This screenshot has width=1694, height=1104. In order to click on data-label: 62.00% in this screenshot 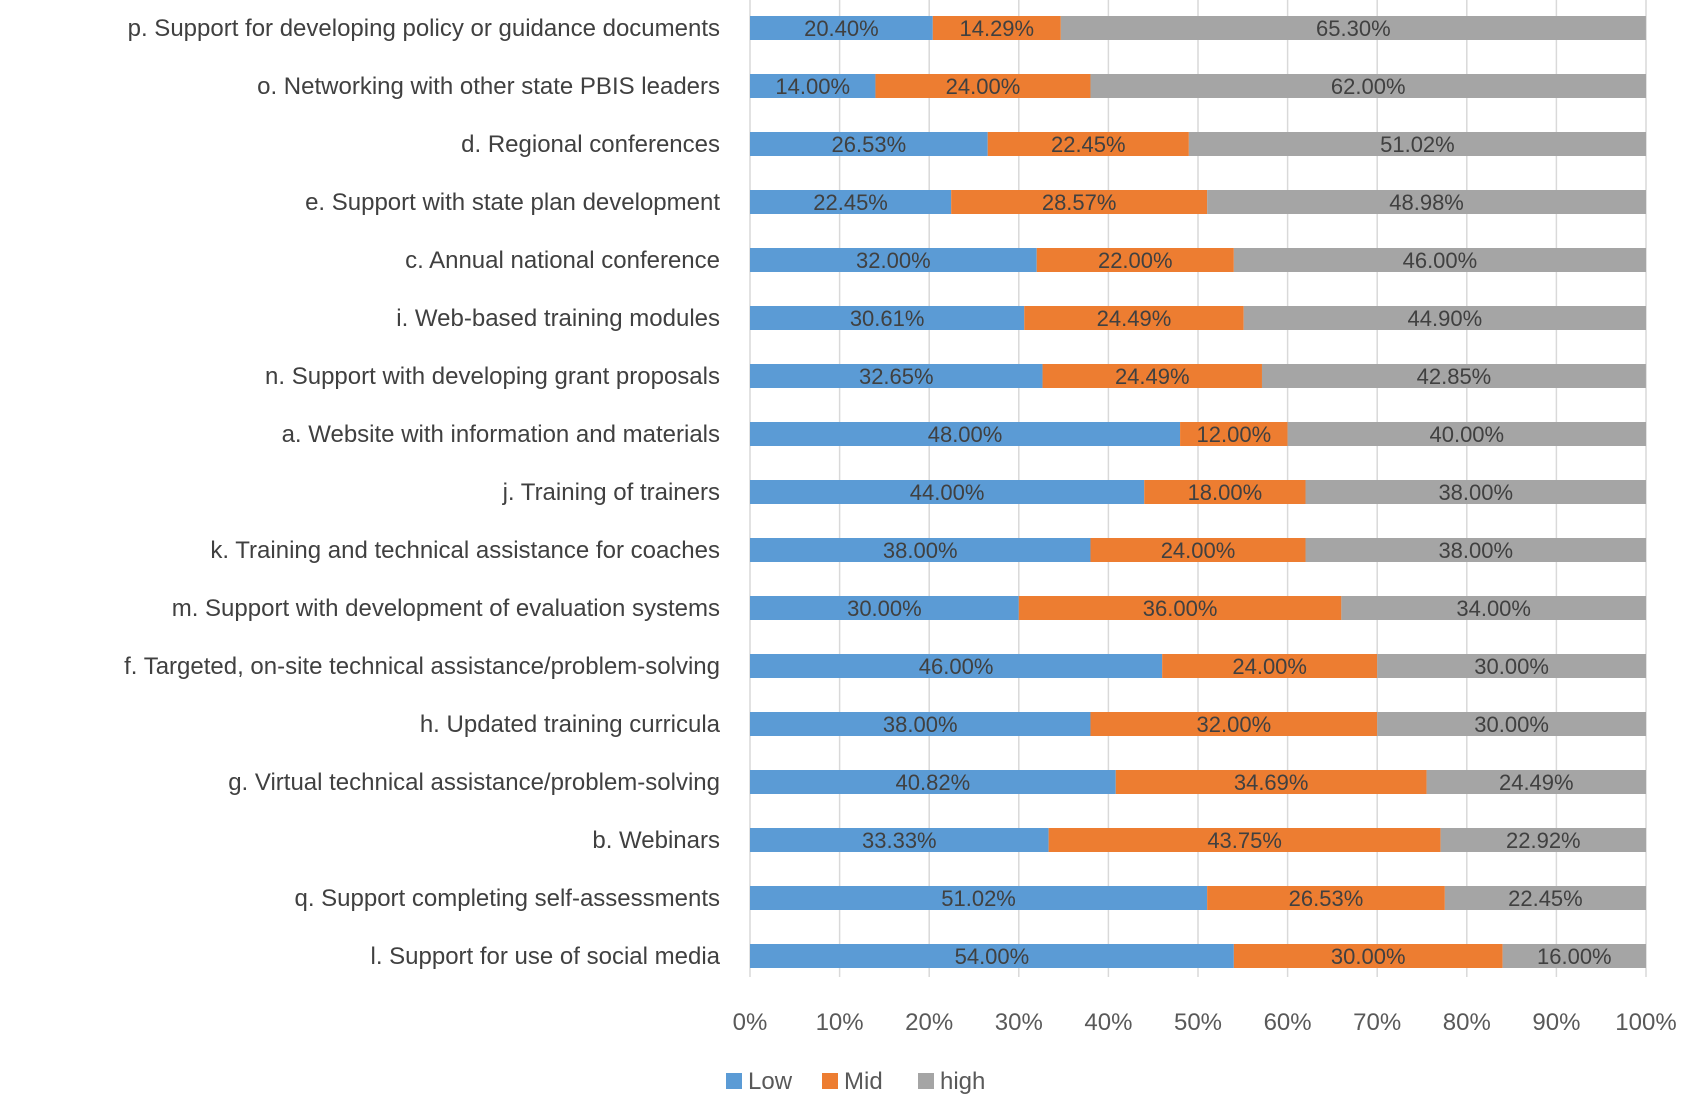, I will do `click(1368, 86)`.